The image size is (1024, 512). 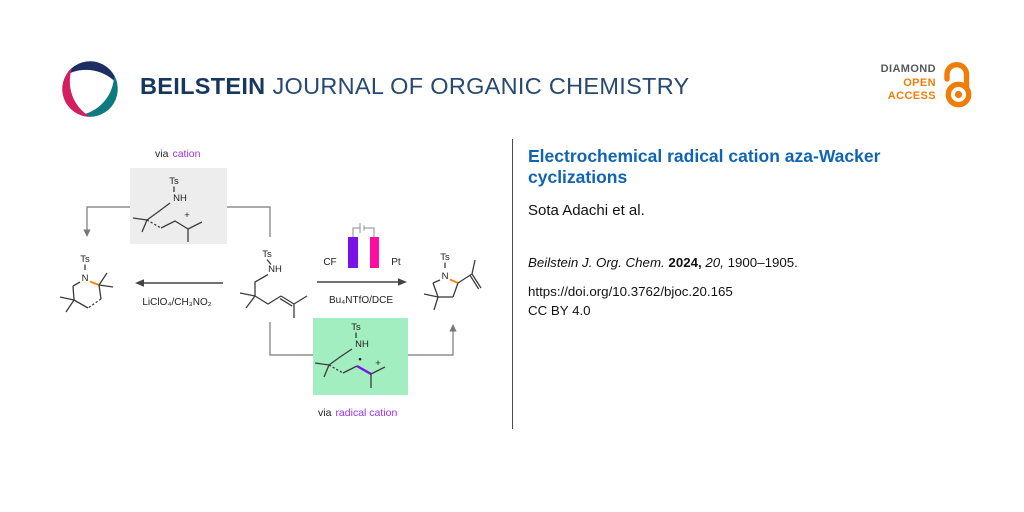 I want to click on cation-highlight-box, so click(x=178, y=206).